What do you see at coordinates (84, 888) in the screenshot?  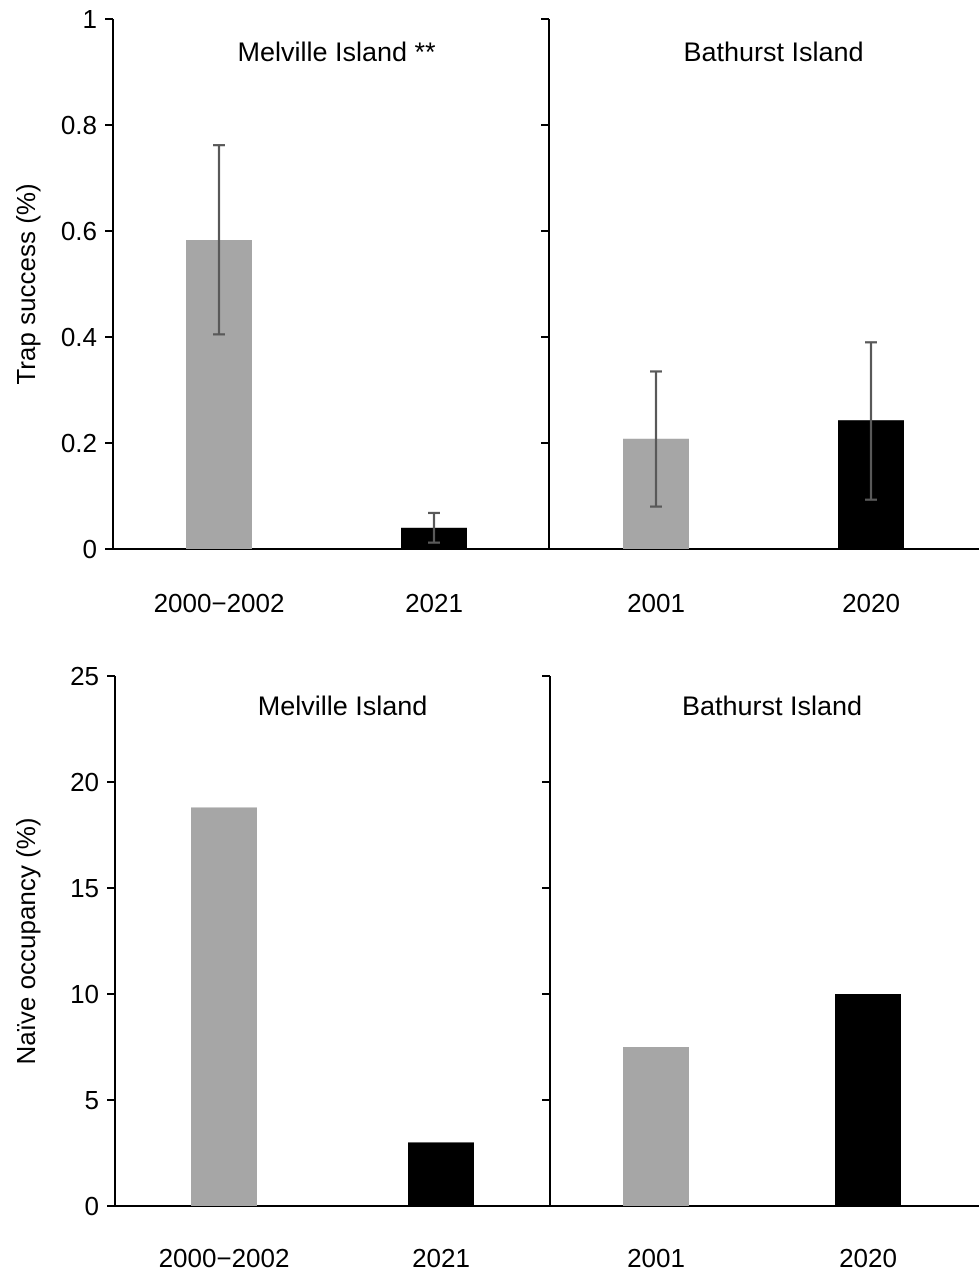 I see `y-tick-label: 15` at bounding box center [84, 888].